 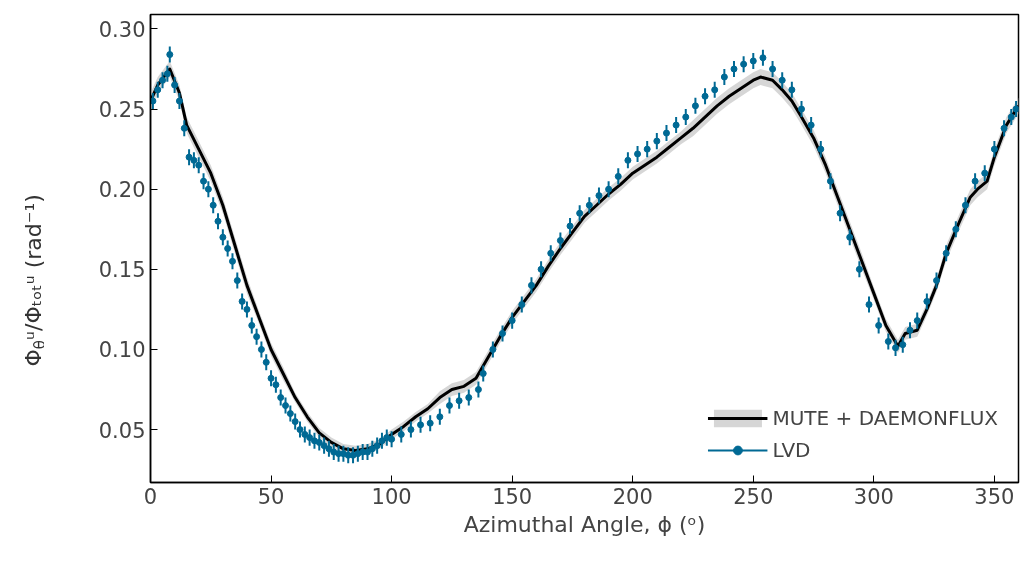 What do you see at coordinates (885, 418) in the screenshot?
I see `legend-label: MUTE + DAEMONFLUX` at bounding box center [885, 418].